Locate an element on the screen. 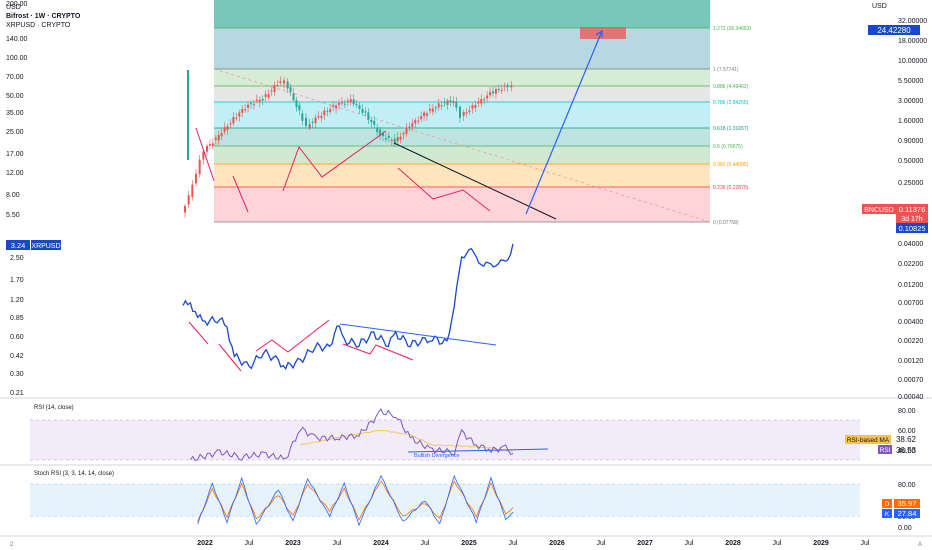  rsi-ma-line is located at coordinates (407, 440).